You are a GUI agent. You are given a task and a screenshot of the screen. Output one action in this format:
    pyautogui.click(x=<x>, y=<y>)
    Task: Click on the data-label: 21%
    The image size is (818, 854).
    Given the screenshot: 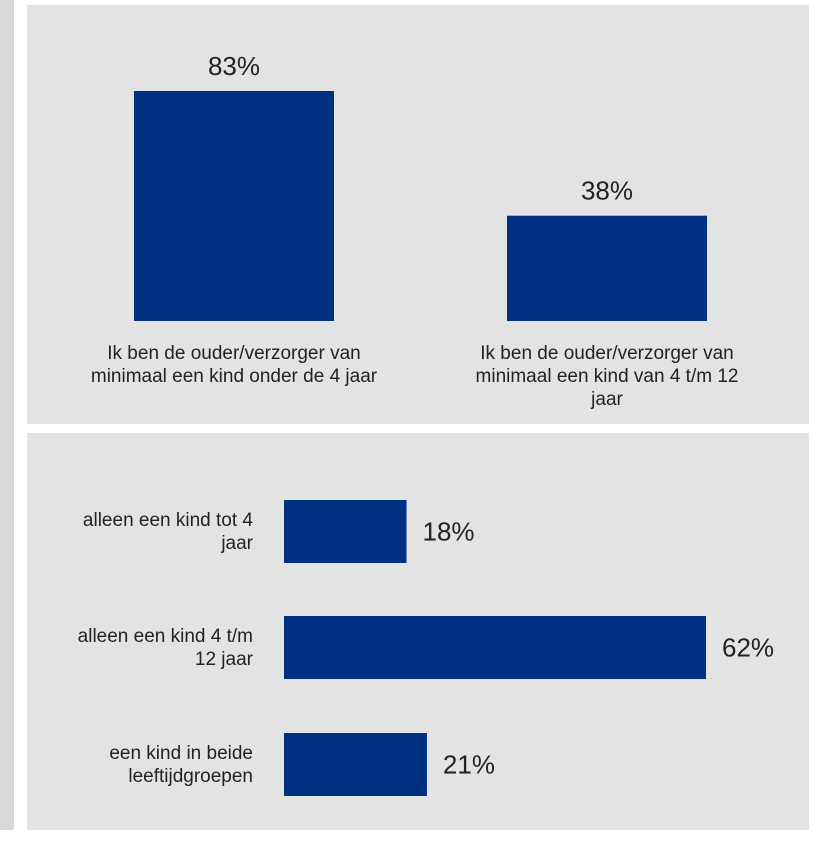 What is the action you would take?
    pyautogui.click(x=469, y=765)
    